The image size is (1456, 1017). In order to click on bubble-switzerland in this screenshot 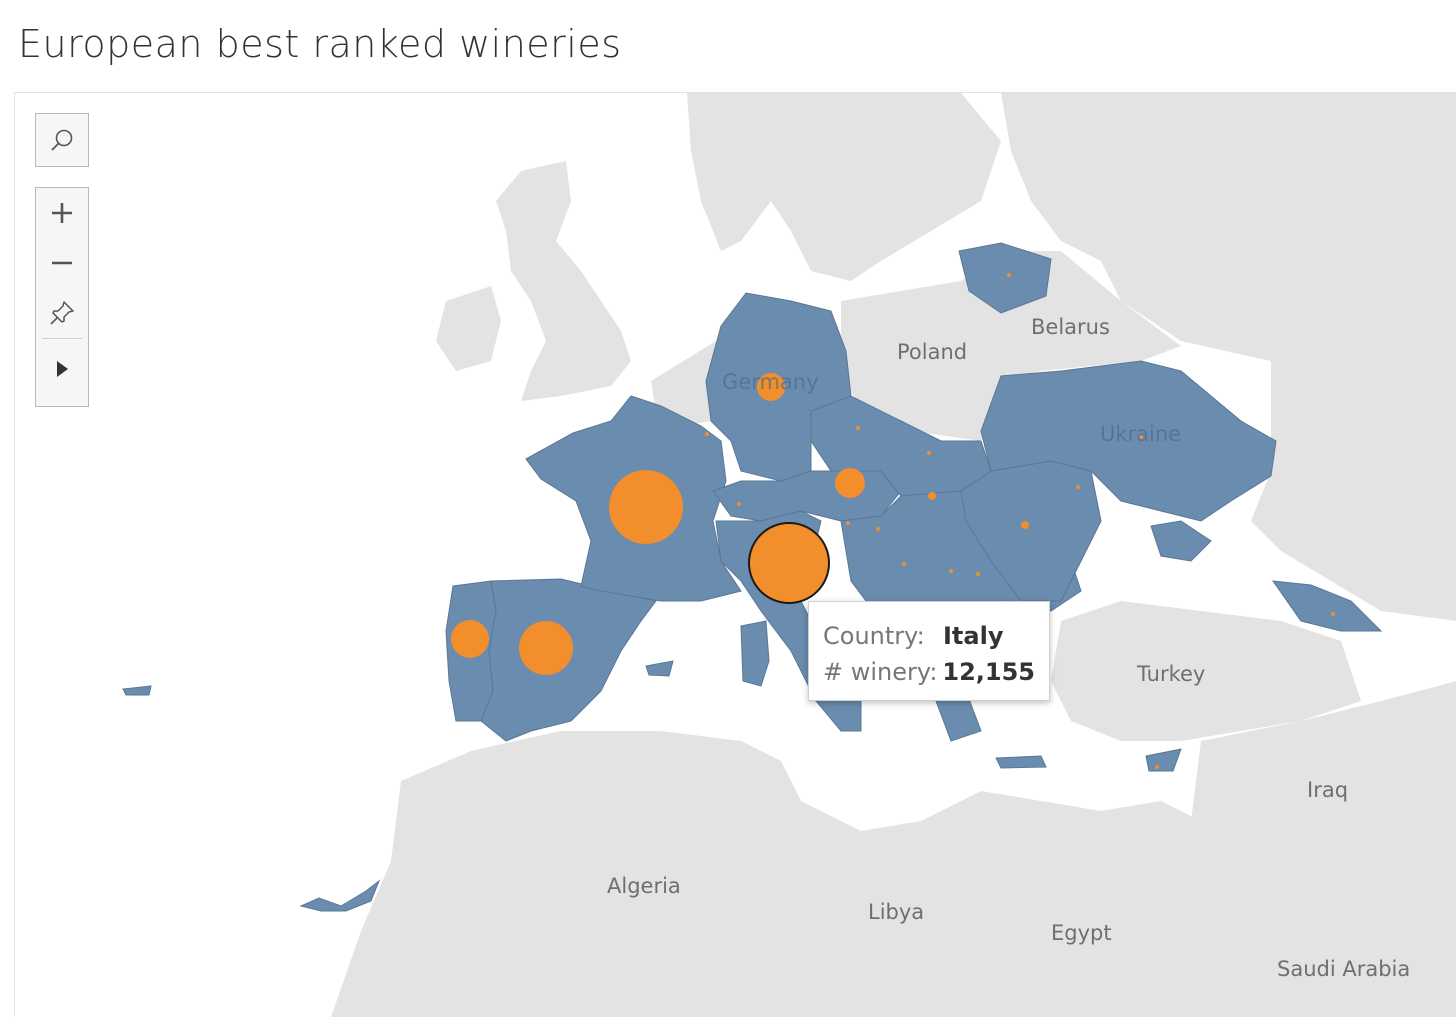, I will do `click(739, 504)`.